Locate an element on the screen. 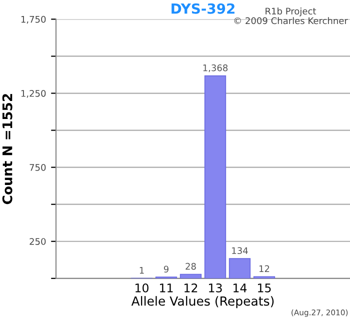 This screenshot has width=350, height=320. data-label: 9 is located at coordinates (166, 269).